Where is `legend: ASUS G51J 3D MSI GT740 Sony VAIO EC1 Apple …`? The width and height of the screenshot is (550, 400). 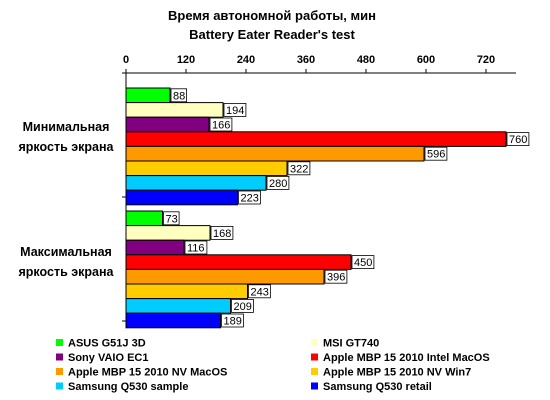
legend: ASUS G51J 3D MSI GT740 Sony VAIO EC1 Apple … is located at coordinates (273, 365).